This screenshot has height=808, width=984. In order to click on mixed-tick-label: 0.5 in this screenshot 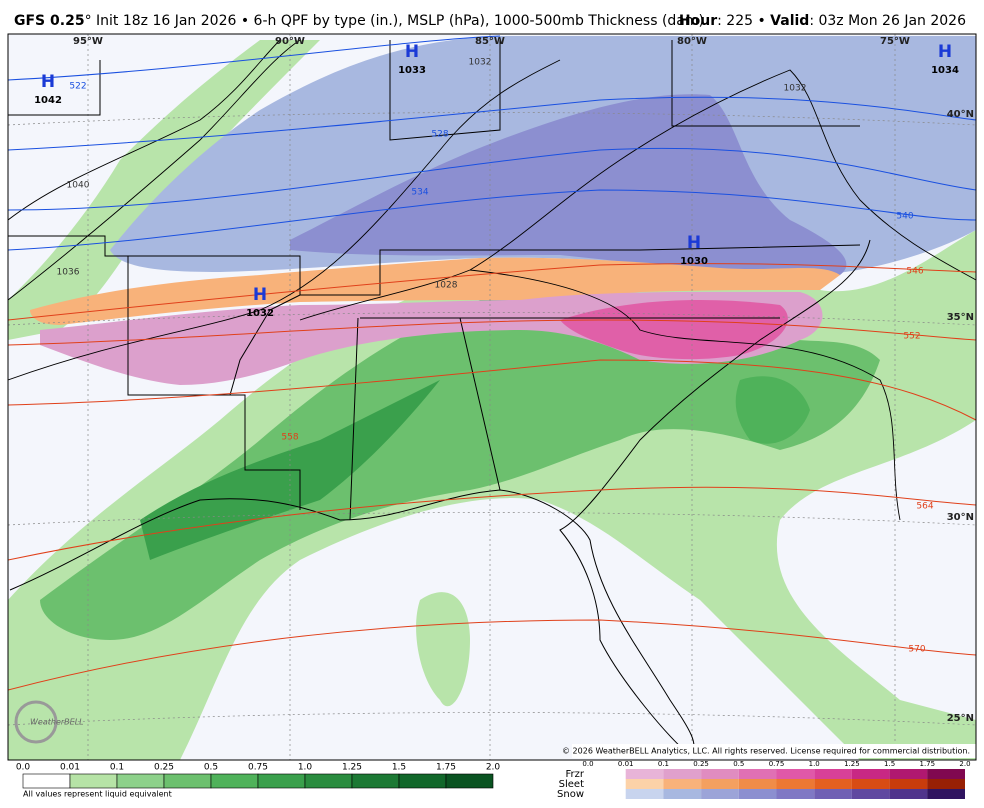, I will do `click(738, 764)`.